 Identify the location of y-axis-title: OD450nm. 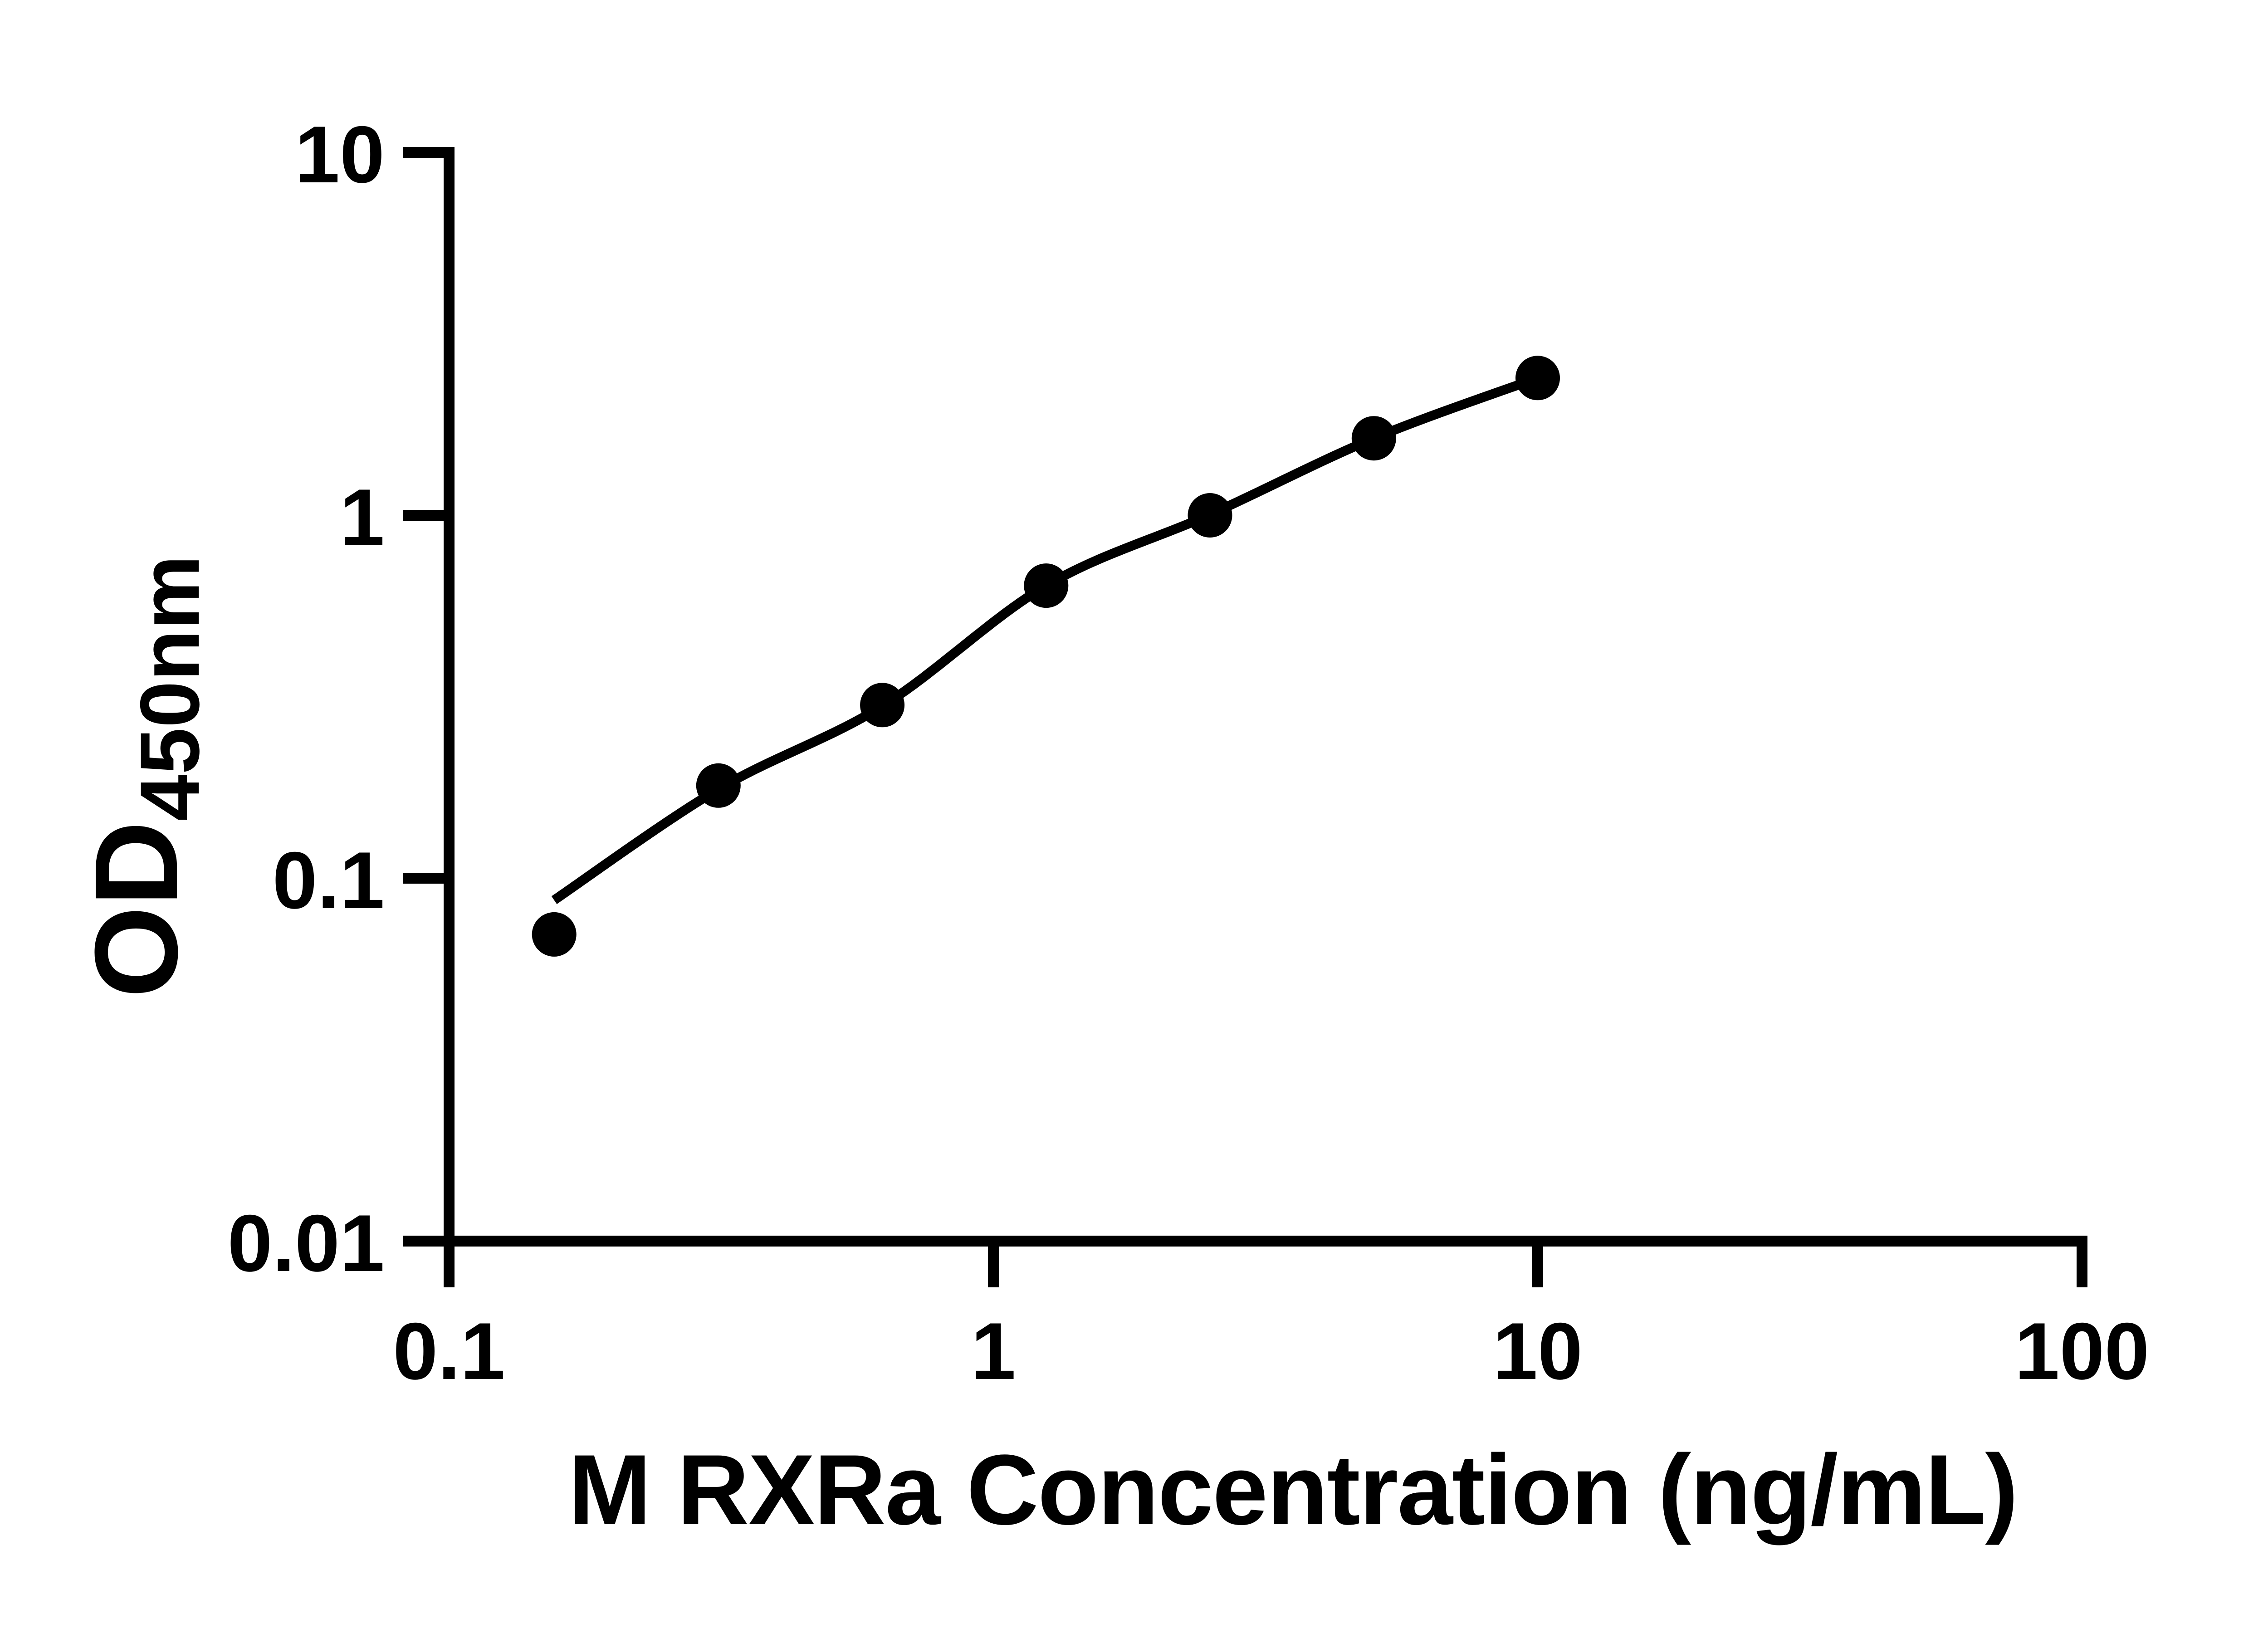
(144, 776).